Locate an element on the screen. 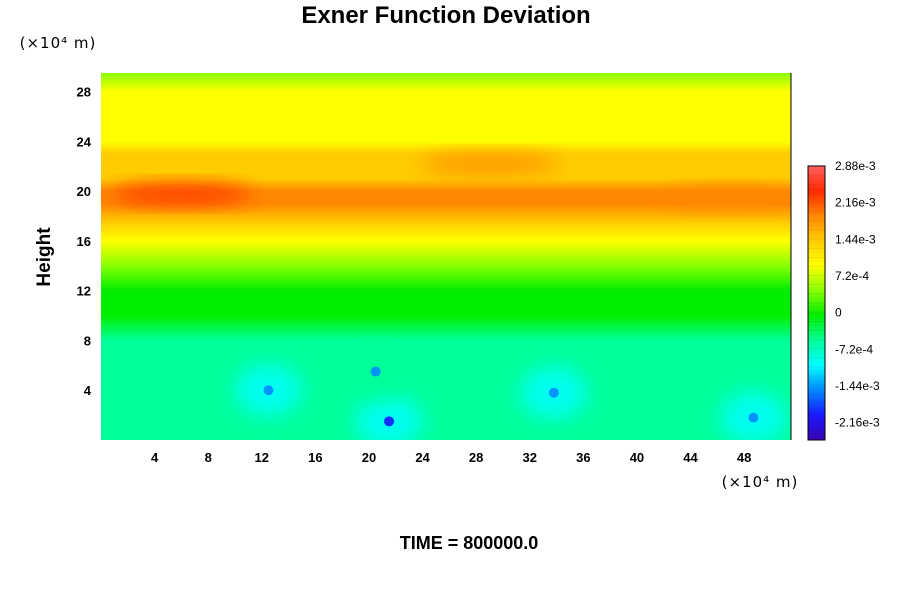  x-tick-label: 12 is located at coordinates (262, 457).